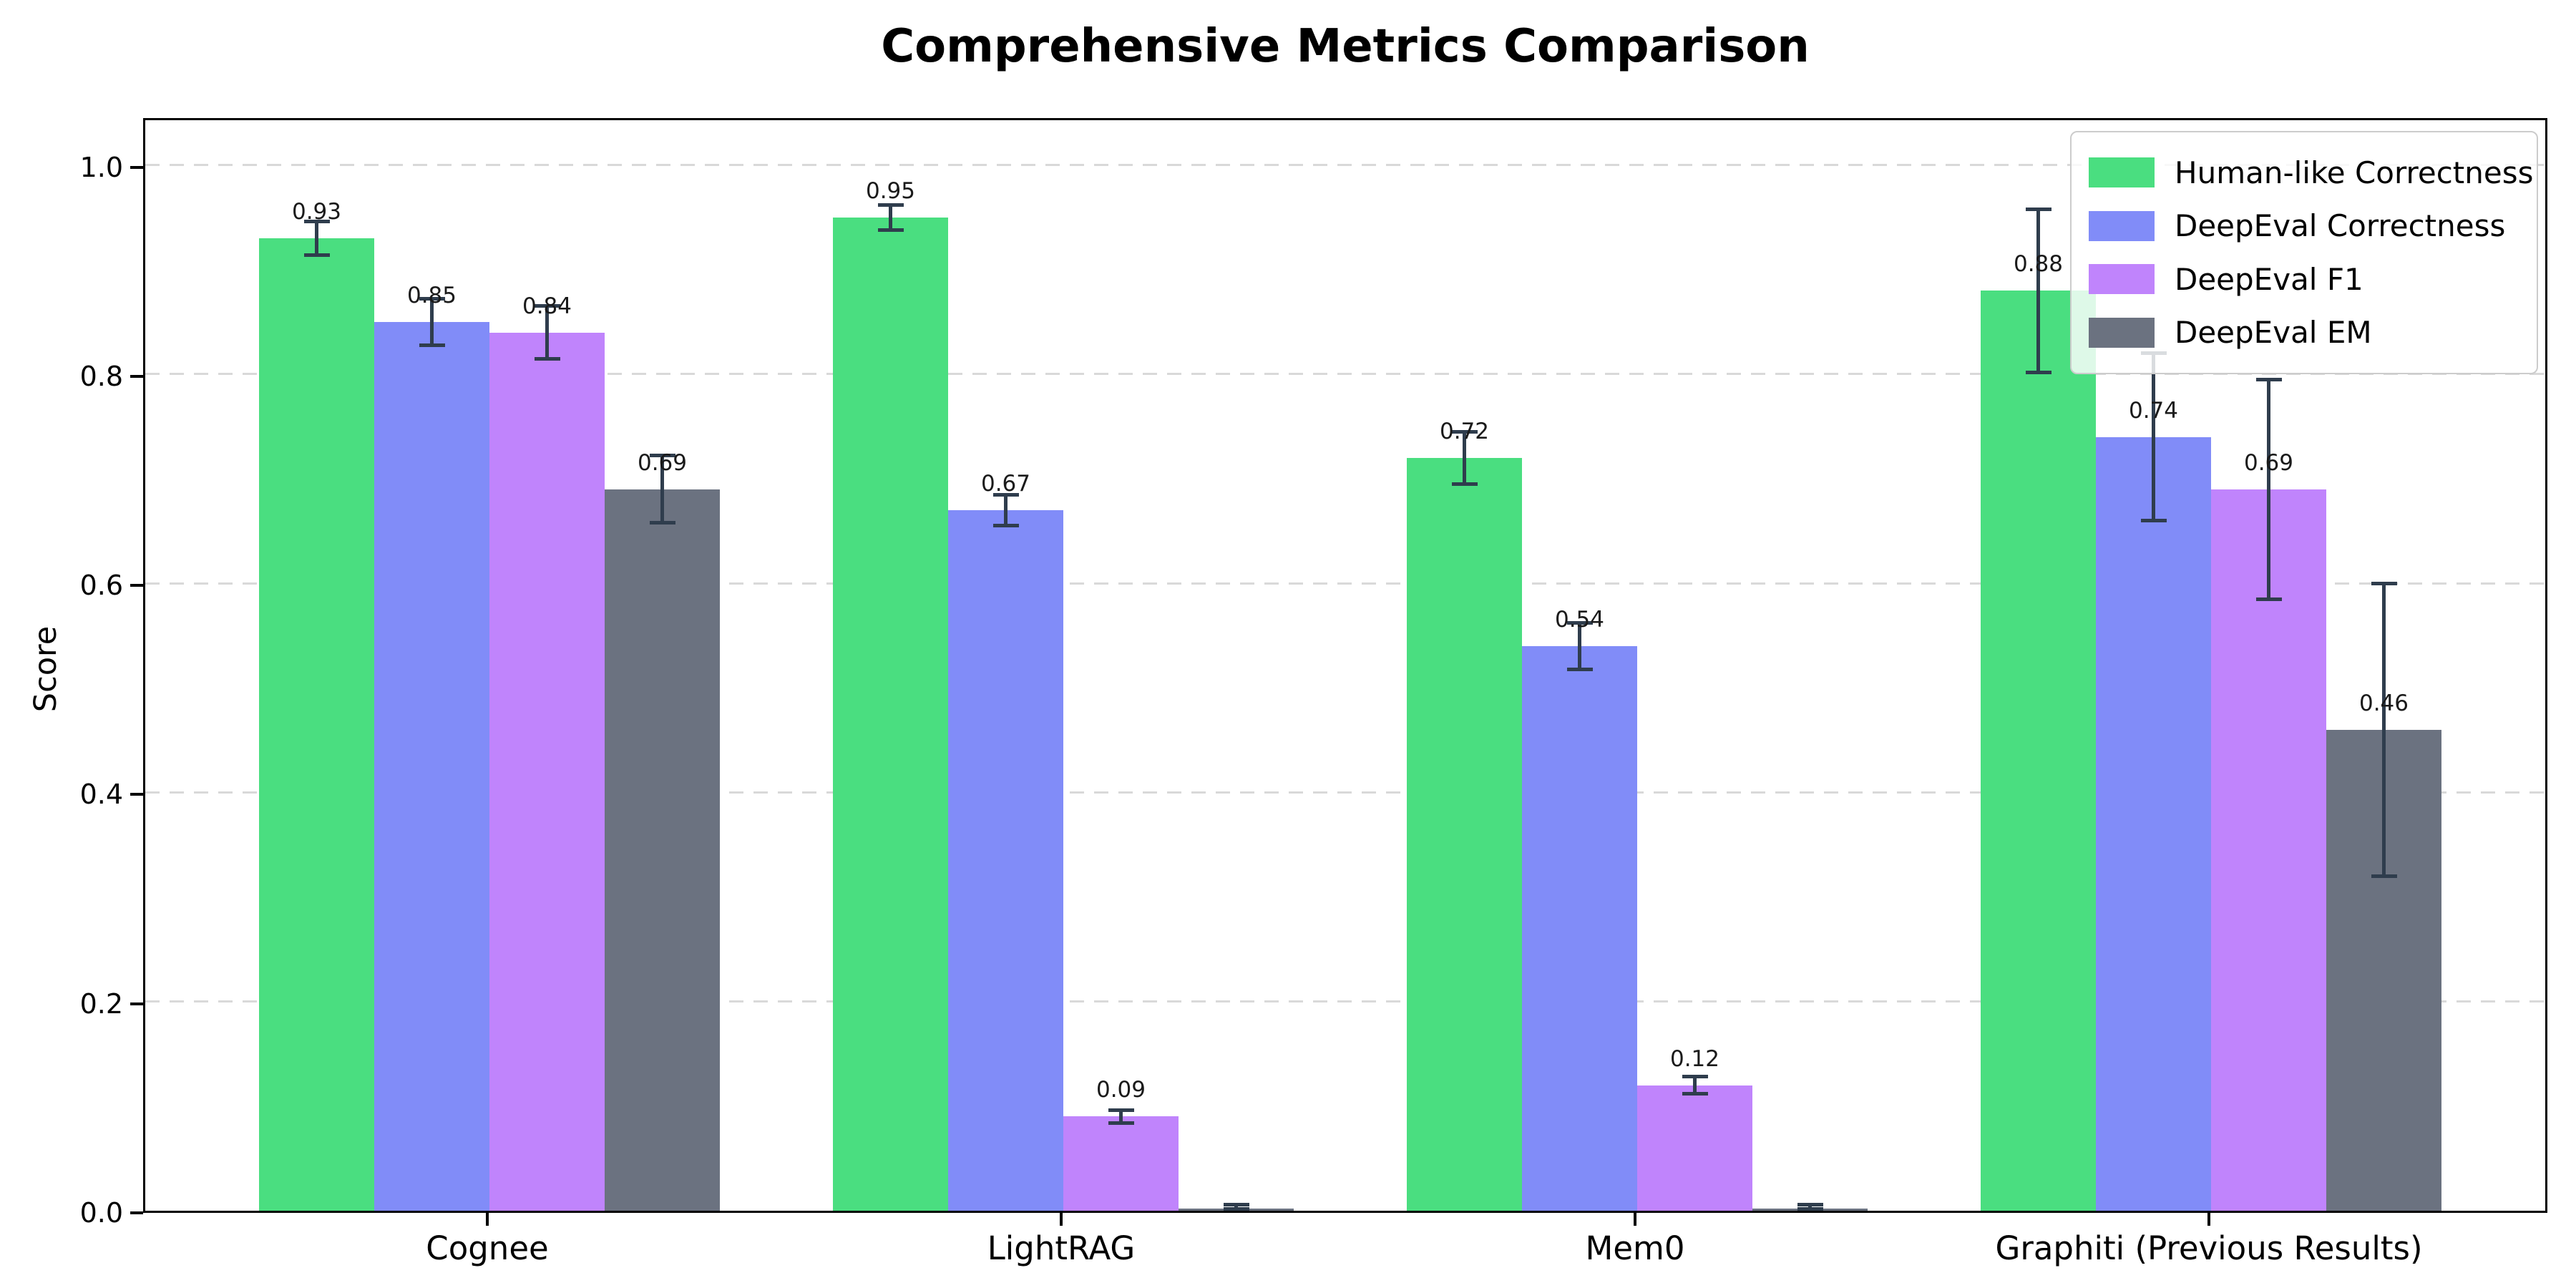 The height and width of the screenshot is (1288, 2576). Describe the element at coordinates (2038, 291) in the screenshot. I see `errorbar-stem-series0-cat3` at that location.